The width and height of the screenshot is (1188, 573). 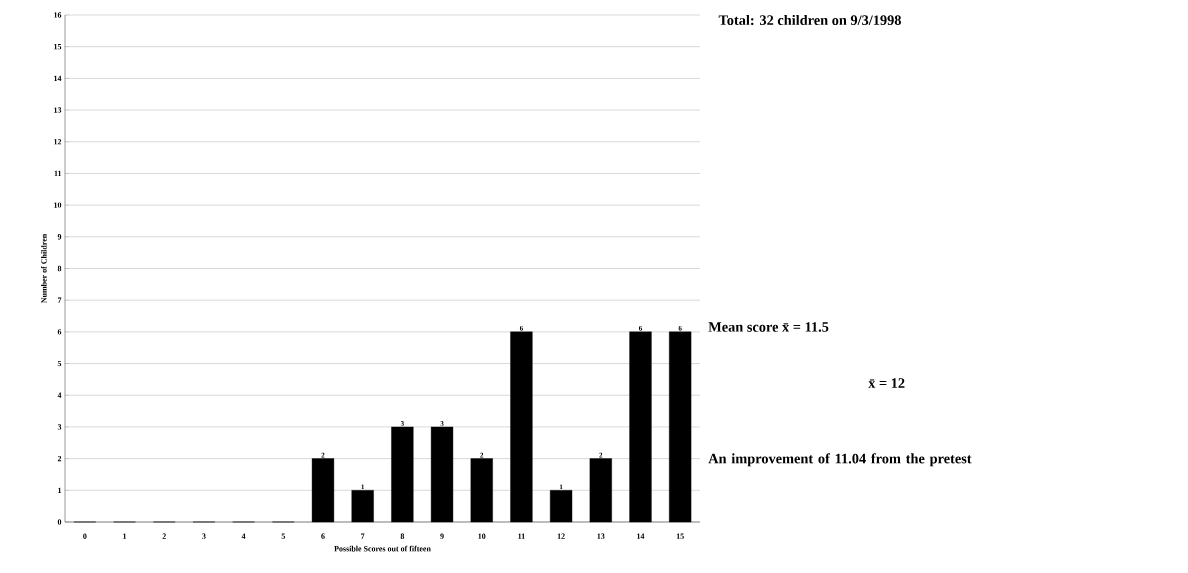 I want to click on text: Total: 32 children on 9/3/1998, so click(x=809, y=20).